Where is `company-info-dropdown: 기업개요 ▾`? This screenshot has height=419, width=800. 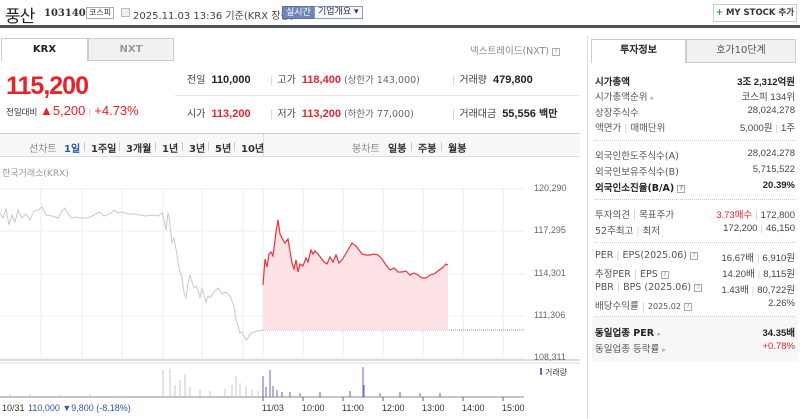
company-info-dropdown: 기업개요 ▾ is located at coordinates (338, 12).